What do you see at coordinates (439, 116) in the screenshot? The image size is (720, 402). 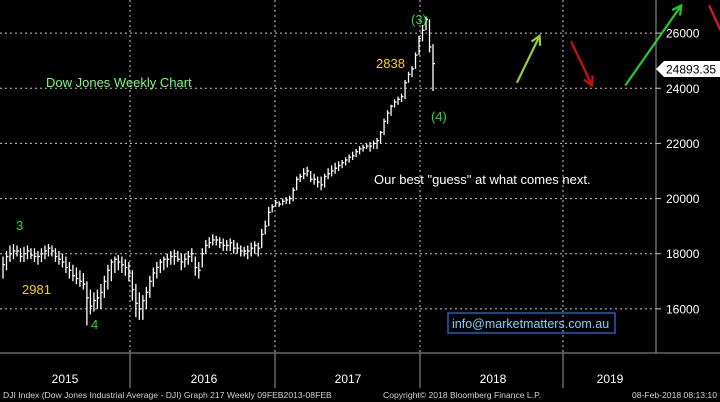 I see `wave-4-right-label: (4)` at bounding box center [439, 116].